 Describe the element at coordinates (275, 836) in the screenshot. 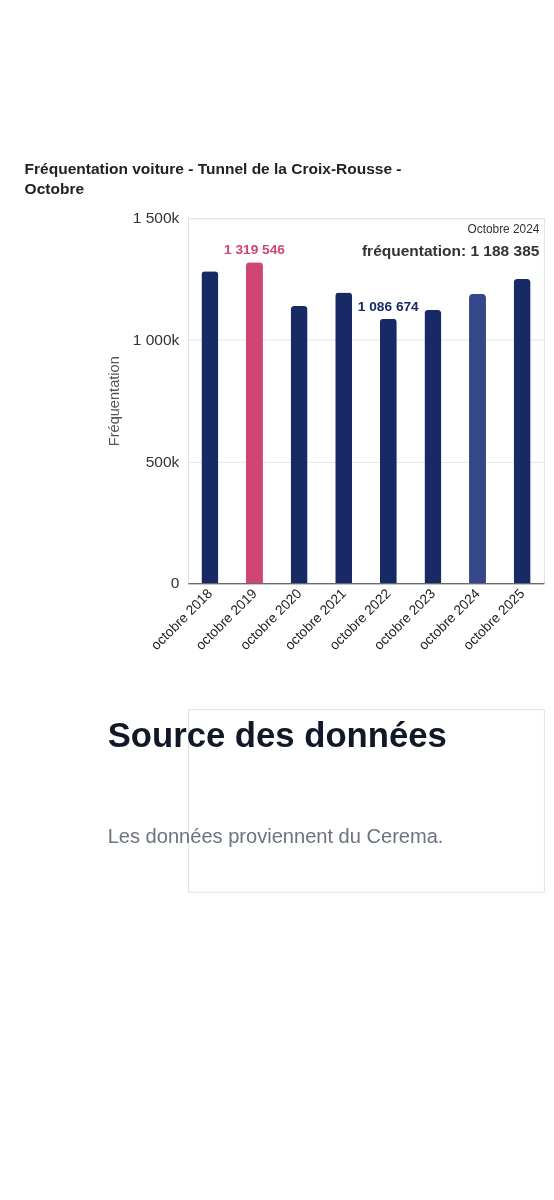

I see `text: Les données proviennent du Cerema.` at that location.